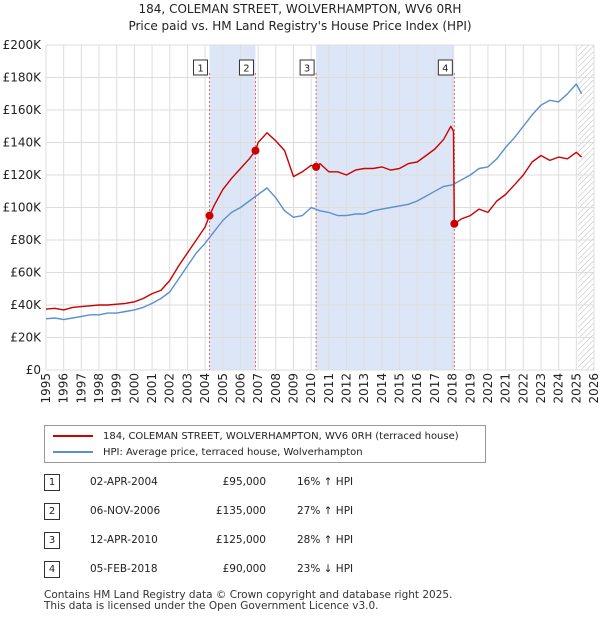 This screenshot has width=600, height=620. Describe the element at coordinates (134, 388) in the screenshot. I see `x-tick-label: 2000` at that location.